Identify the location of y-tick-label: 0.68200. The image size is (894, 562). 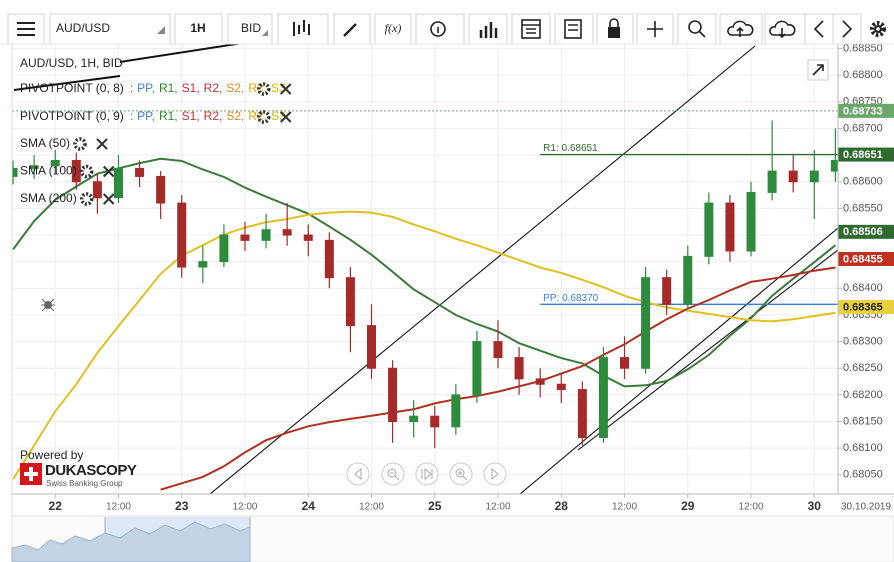
(863, 395).